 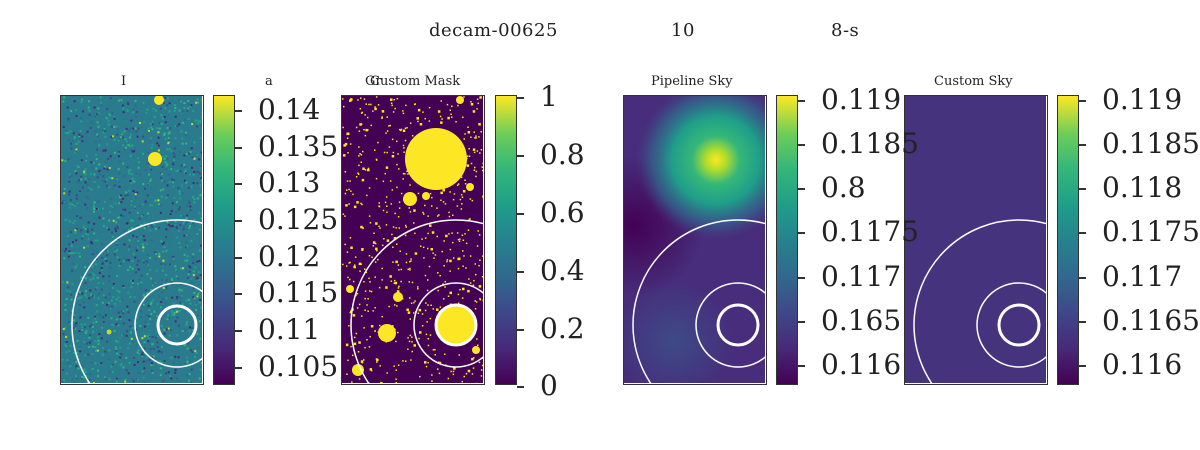 I want to click on panel-extra-label: a, so click(x=269, y=81).